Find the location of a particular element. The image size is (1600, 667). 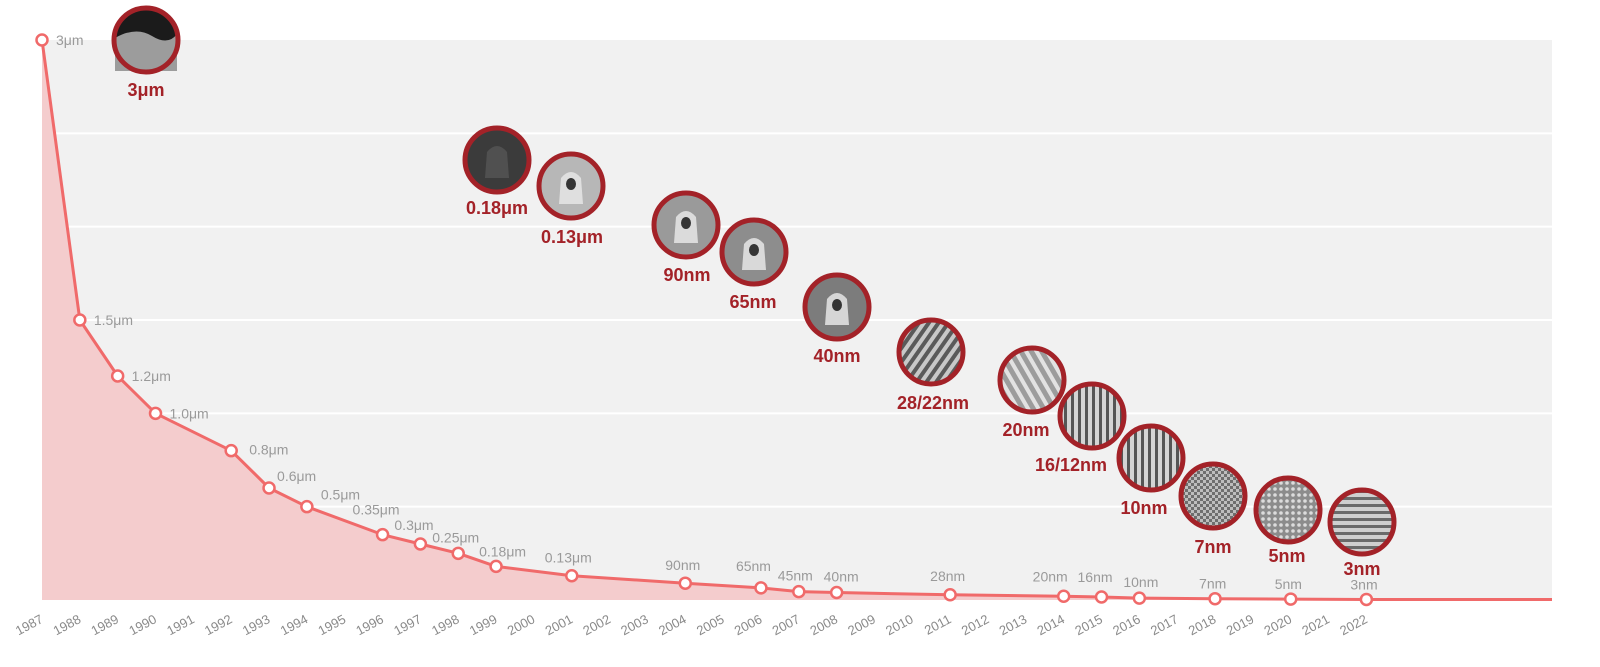

x-tick-label: 1991 is located at coordinates (180, 624).